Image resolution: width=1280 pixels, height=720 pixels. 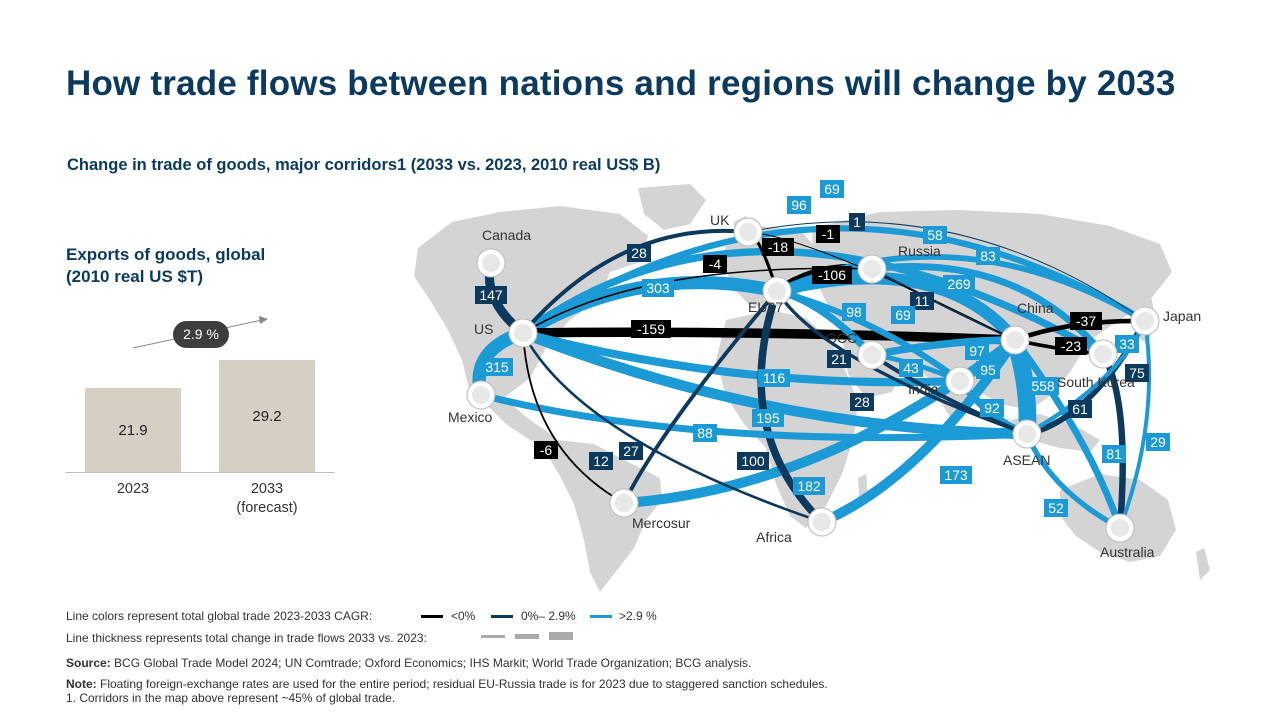 I want to click on region-label-uk: UK, so click(x=720, y=220).